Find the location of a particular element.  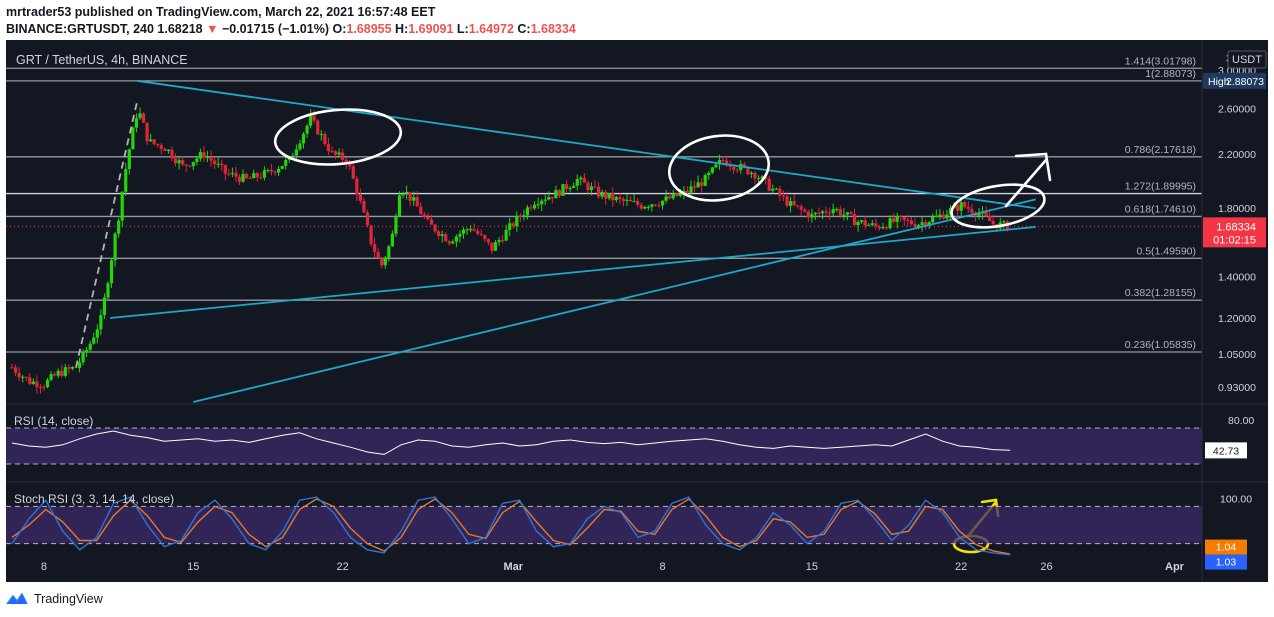

currency-button is located at coordinates (1247, 59).